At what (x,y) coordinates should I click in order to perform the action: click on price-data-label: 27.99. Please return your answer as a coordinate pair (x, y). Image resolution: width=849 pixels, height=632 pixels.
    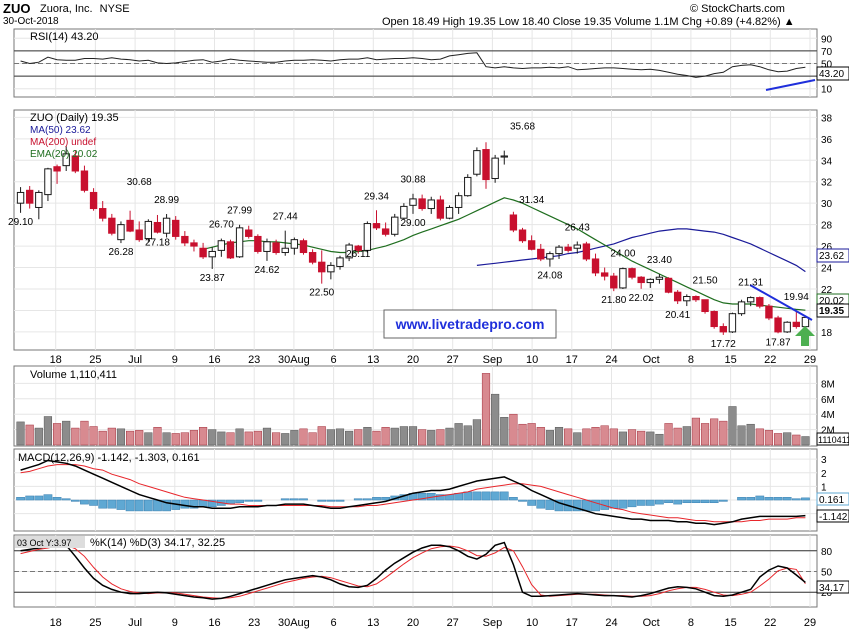
    Looking at the image, I should click on (239, 211).